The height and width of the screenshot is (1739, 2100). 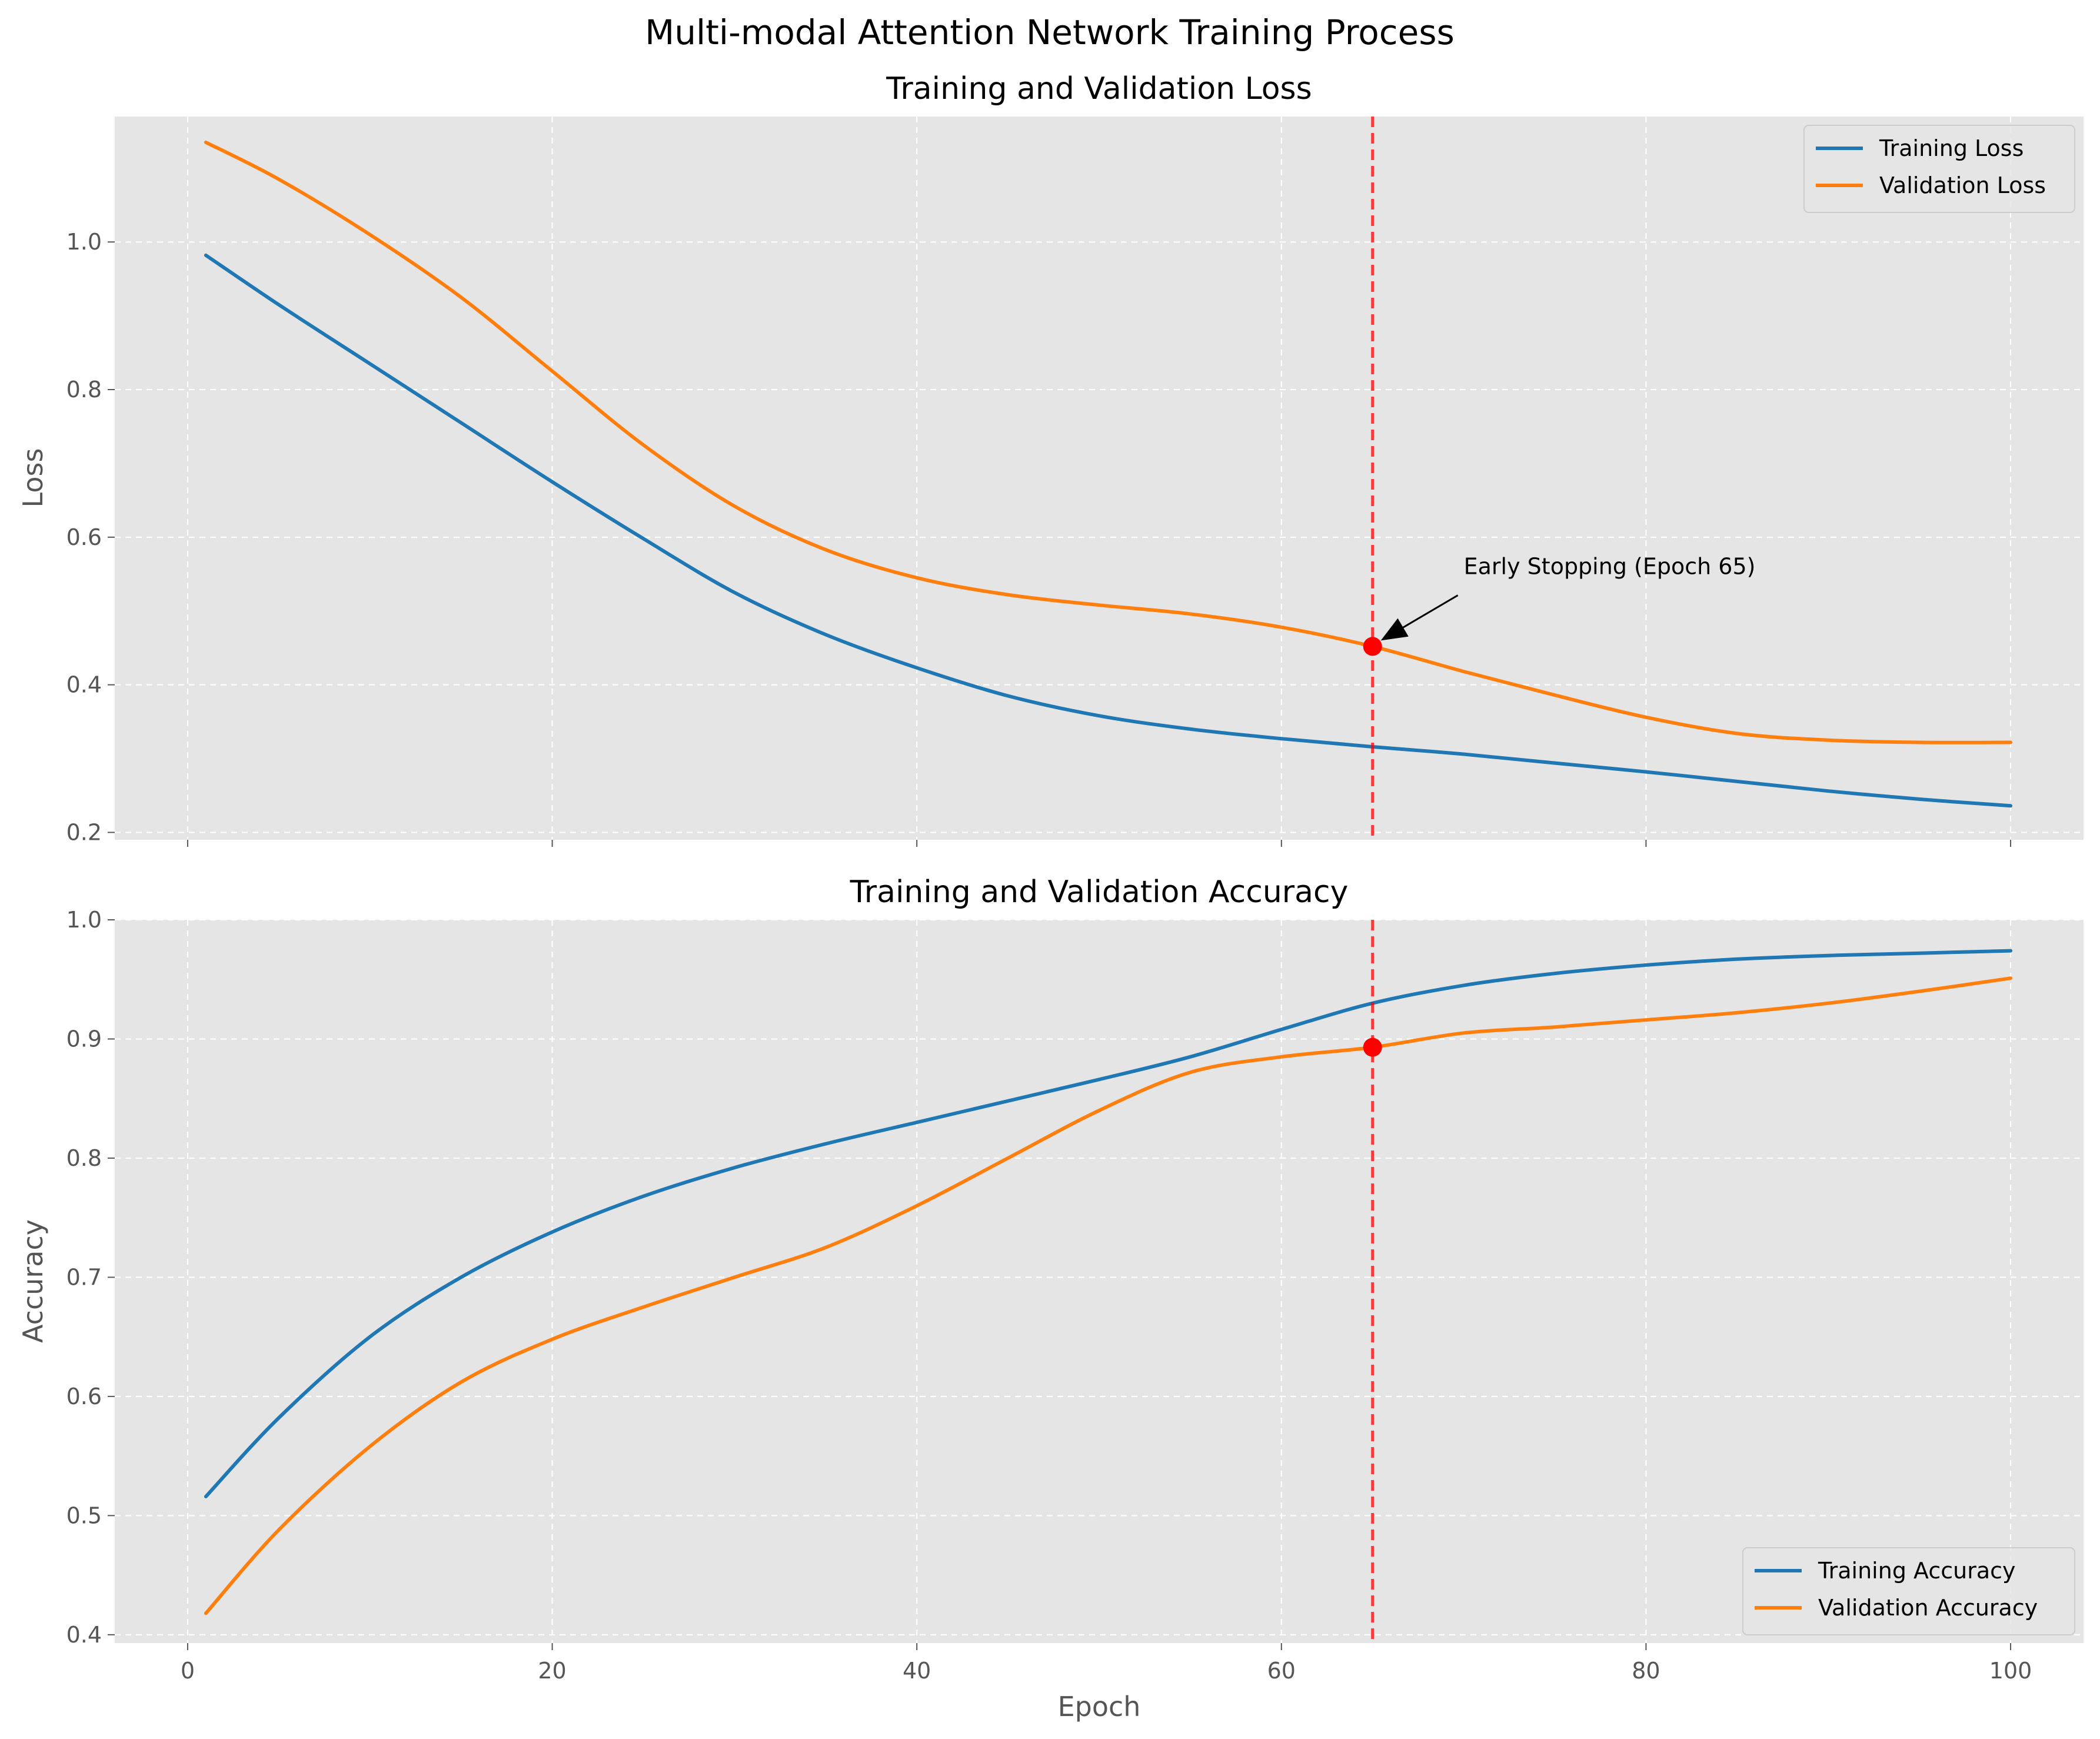 What do you see at coordinates (33, 478) in the screenshot?
I see `loss-y-axis-label: Loss` at bounding box center [33, 478].